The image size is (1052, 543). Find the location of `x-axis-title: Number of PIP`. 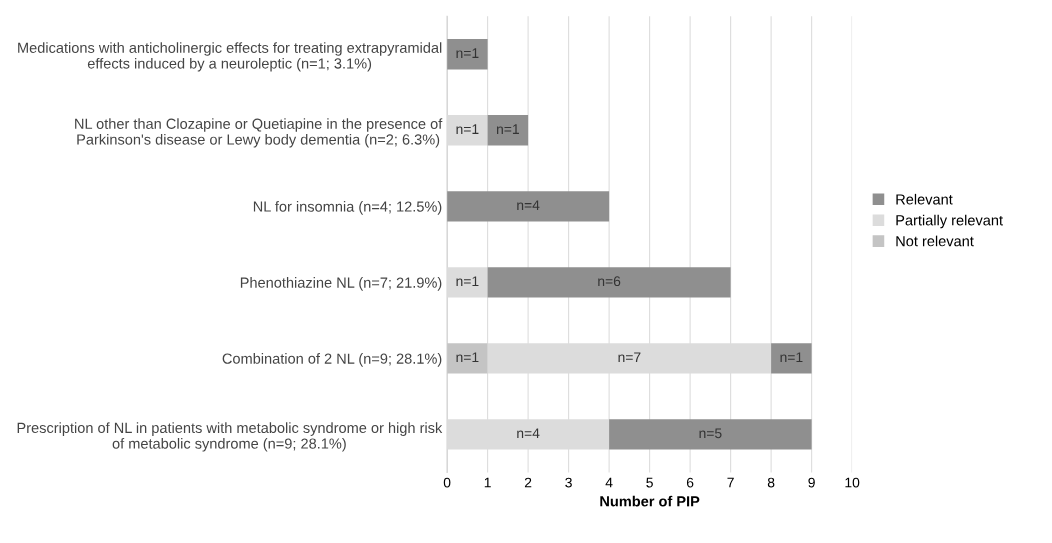

x-axis-title: Number of PIP is located at coordinates (650, 501).